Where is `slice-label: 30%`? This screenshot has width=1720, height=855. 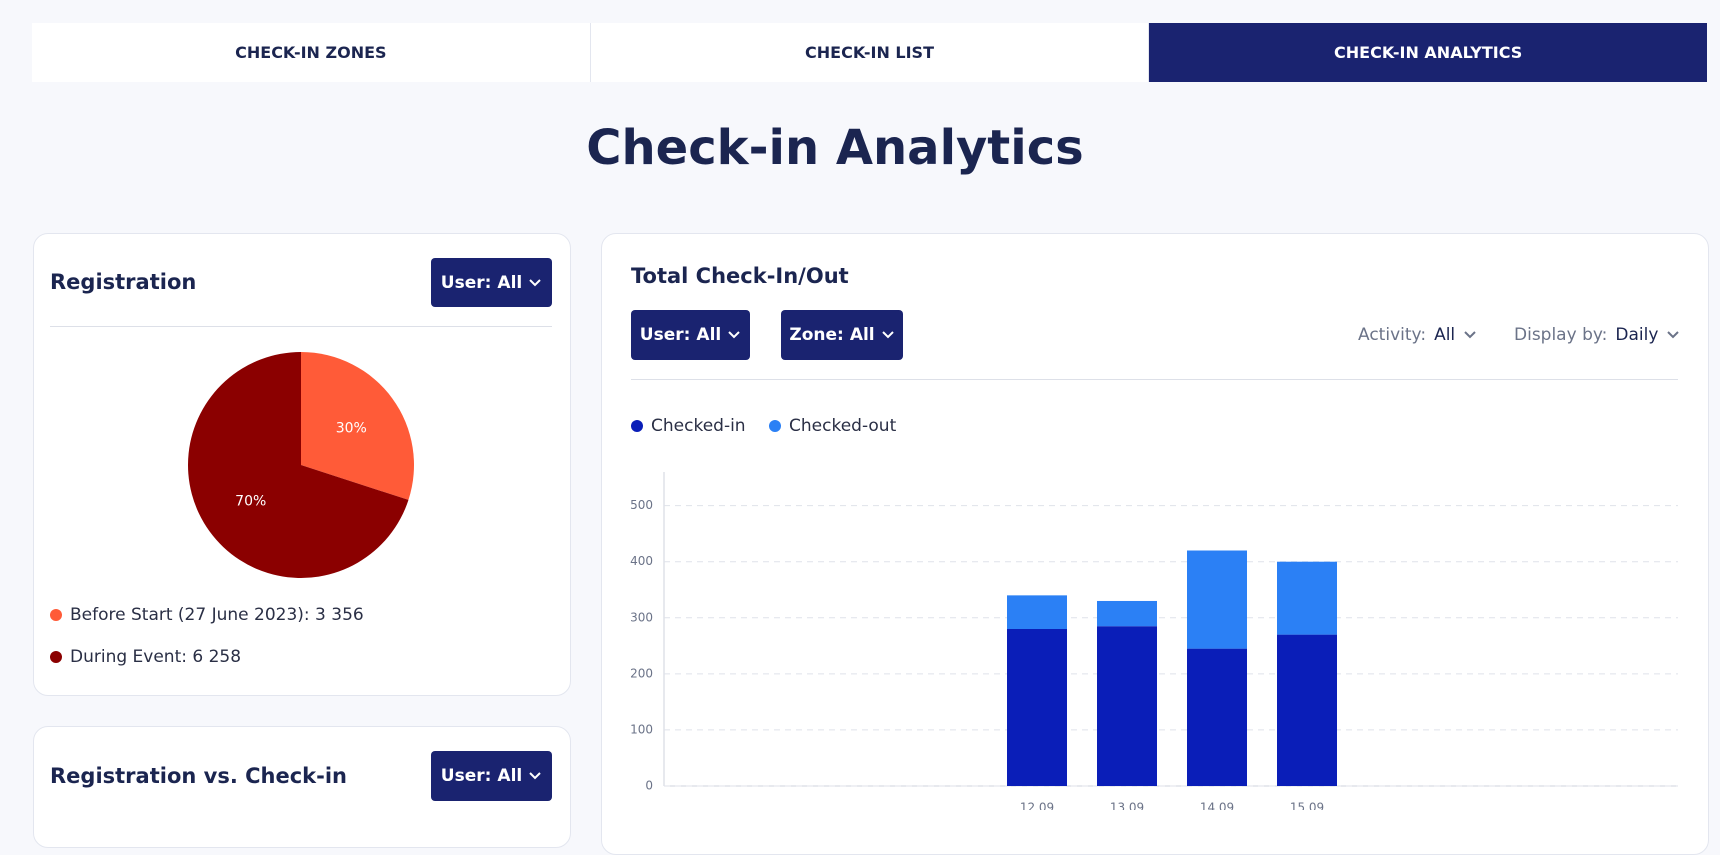
slice-label: 30% is located at coordinates (351, 428).